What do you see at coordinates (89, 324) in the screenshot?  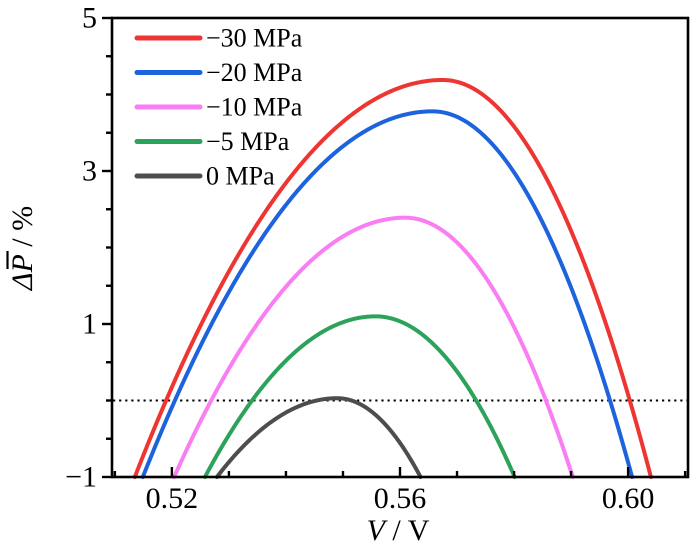 I see `y-tick-label: 1` at bounding box center [89, 324].